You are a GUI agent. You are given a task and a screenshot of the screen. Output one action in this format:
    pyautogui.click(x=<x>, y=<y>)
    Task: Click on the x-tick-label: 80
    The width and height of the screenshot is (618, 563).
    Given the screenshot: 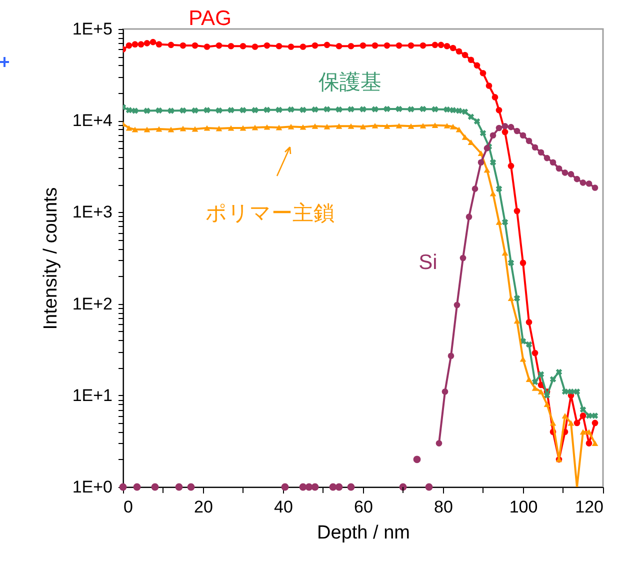 What is the action you would take?
    pyautogui.click(x=443, y=507)
    